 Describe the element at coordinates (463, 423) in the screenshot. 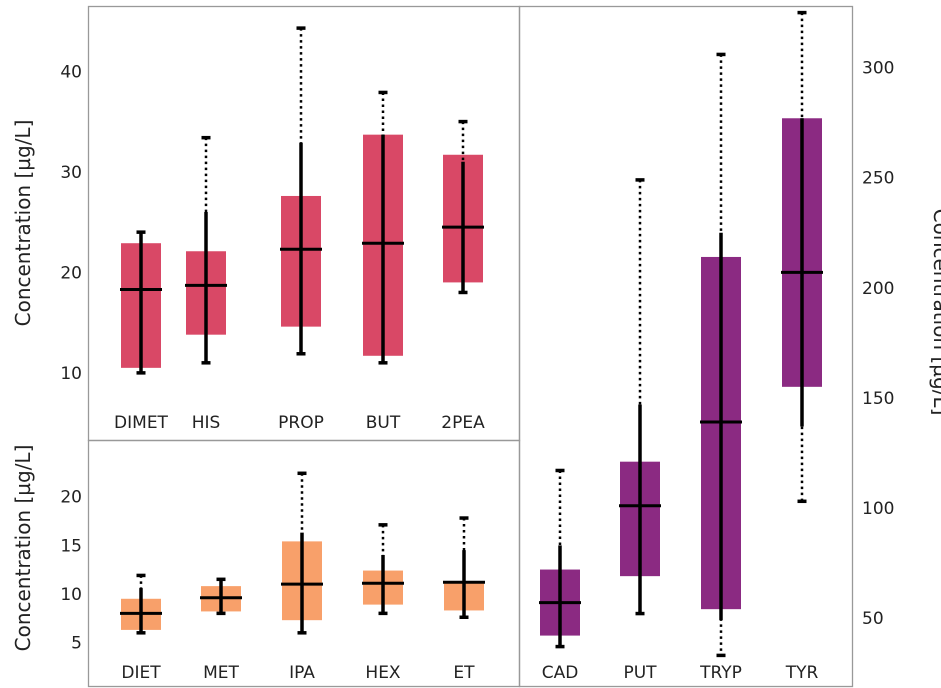

I see `category-label-2PEA: 2PEA` at that location.